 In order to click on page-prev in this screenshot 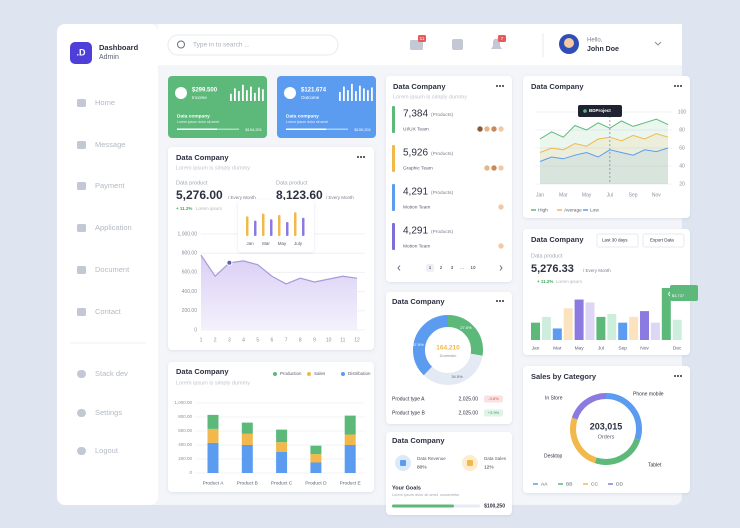, I will do `click(399, 268)`.